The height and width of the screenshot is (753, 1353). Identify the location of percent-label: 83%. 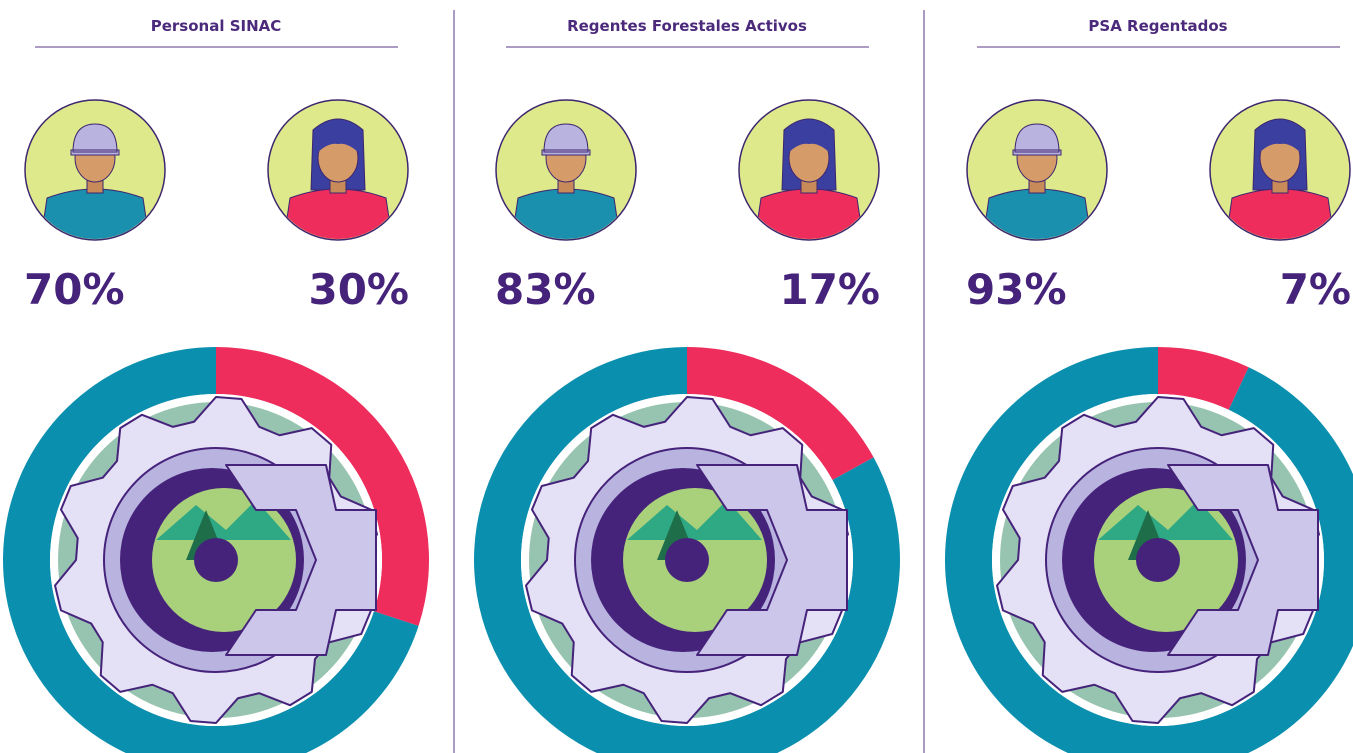
(545, 289).